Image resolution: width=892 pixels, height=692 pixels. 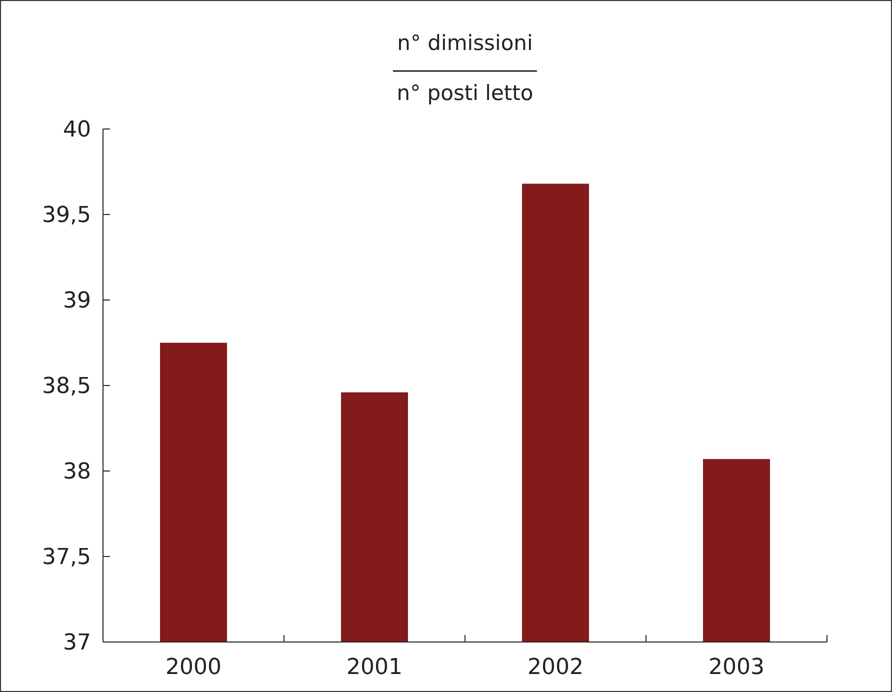 What do you see at coordinates (465, 93) in the screenshot?
I see `chart-subtitle: n° posti letto` at bounding box center [465, 93].